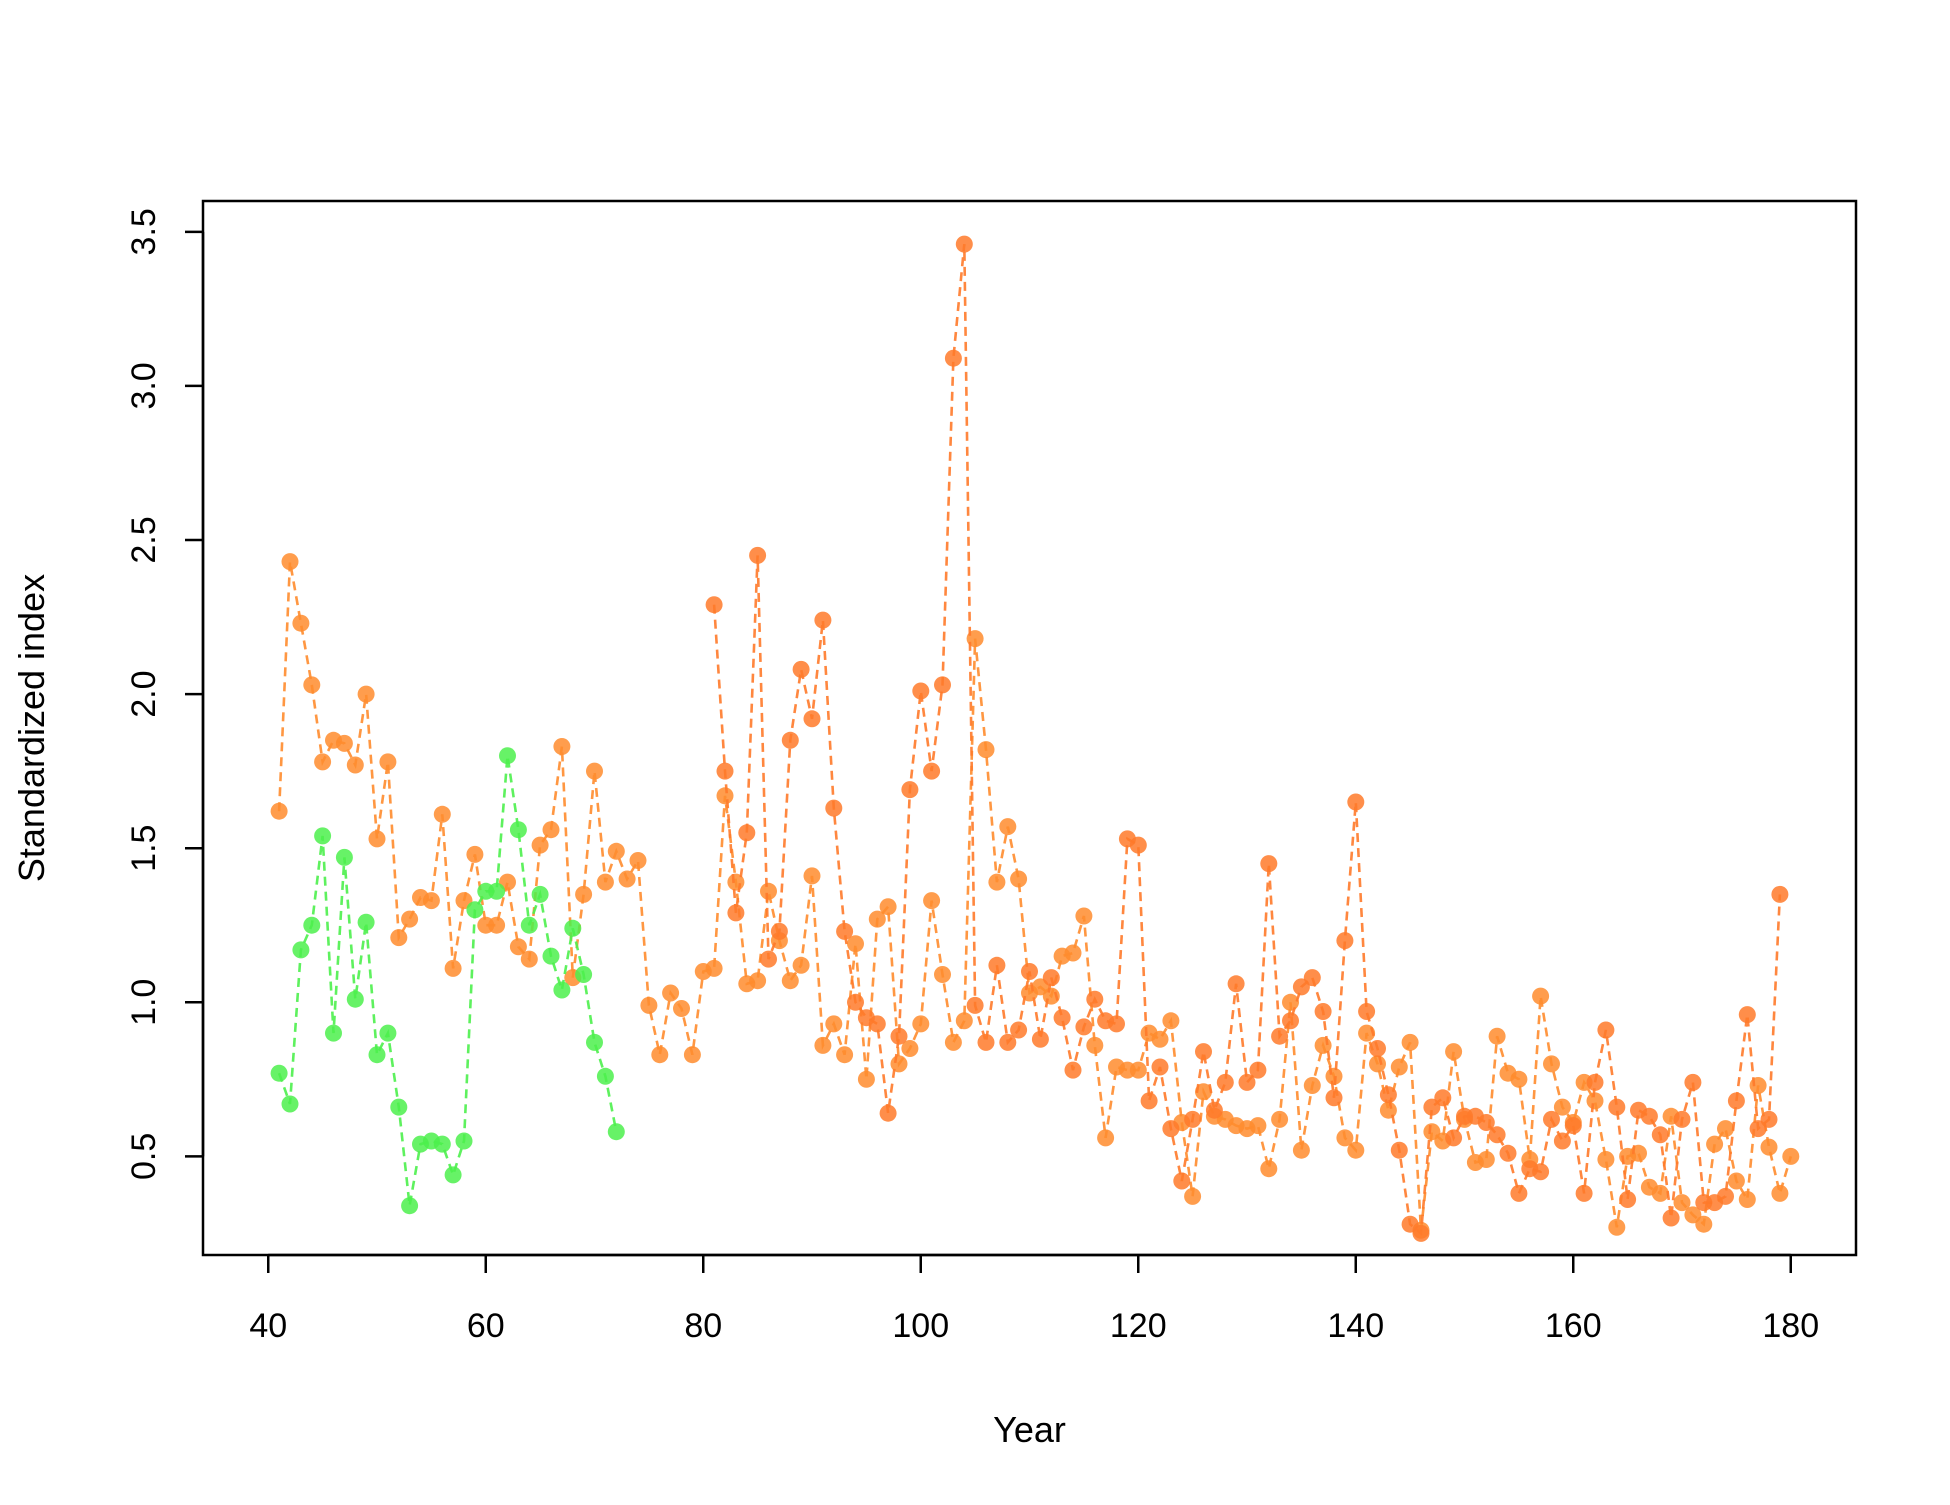 The height and width of the screenshot is (1505, 1950). What do you see at coordinates (144, 231) in the screenshot?
I see `y-tick-label: 3.5` at bounding box center [144, 231].